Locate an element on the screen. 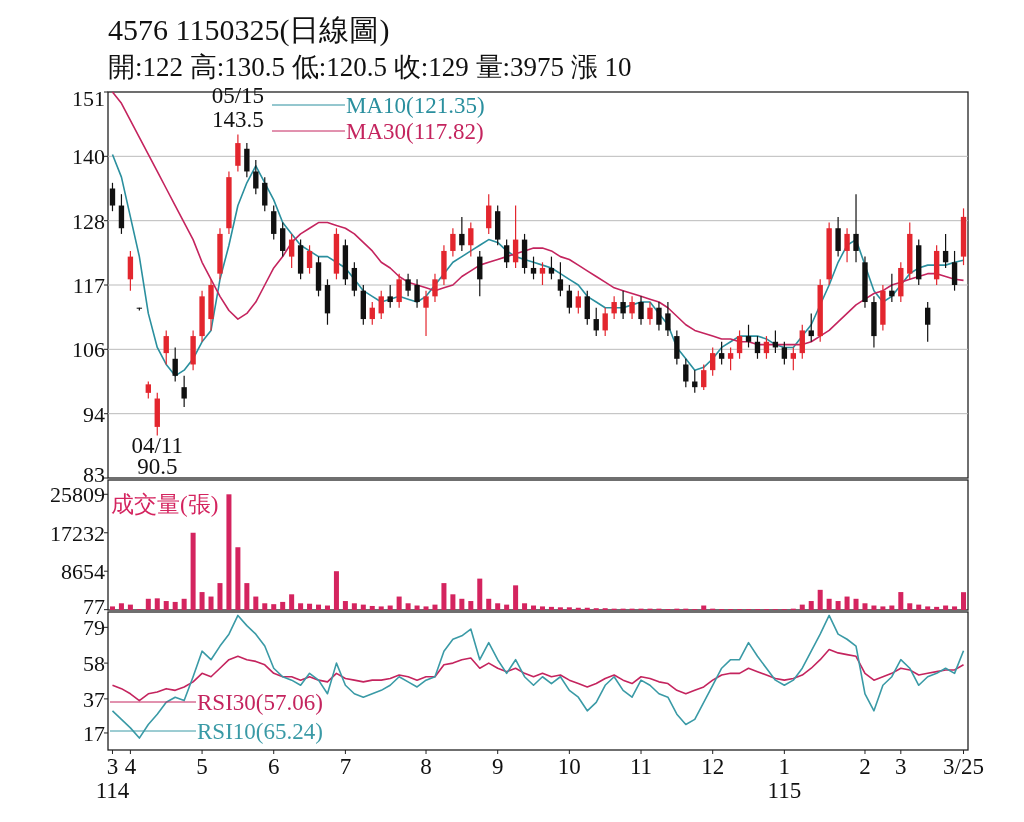 The image size is (1024, 822). subtitle: 開:122 高:130.5 低:120.5 收:129 量:3975 漲 10 is located at coordinates (370, 67).